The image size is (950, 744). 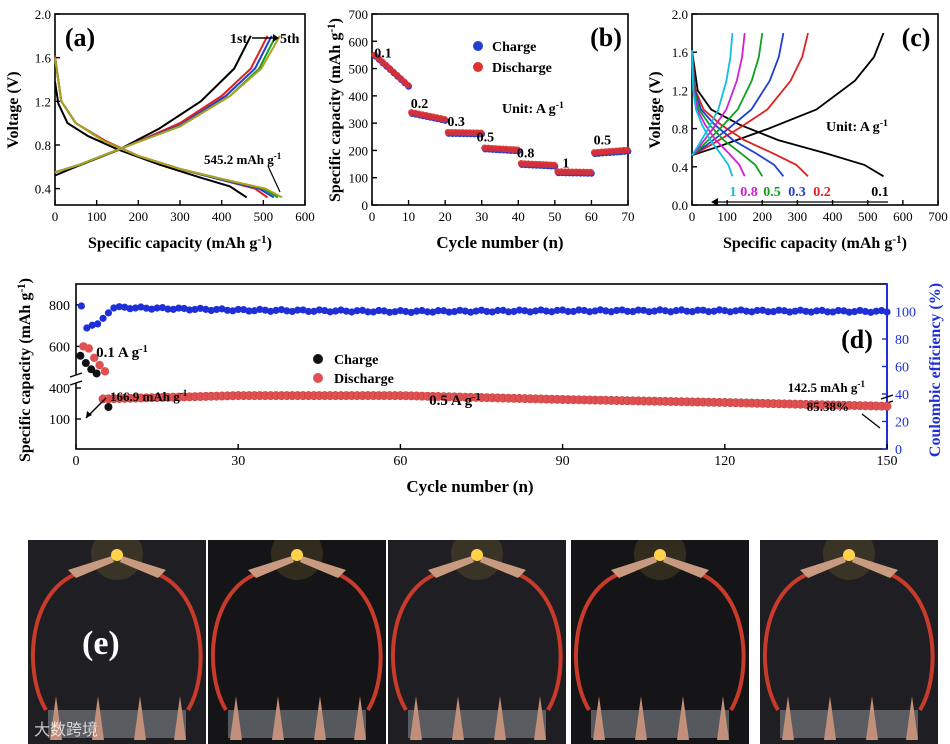 What do you see at coordinates (76, 379) in the screenshot?
I see `panel-d-axis-break-mark` at bounding box center [76, 379].